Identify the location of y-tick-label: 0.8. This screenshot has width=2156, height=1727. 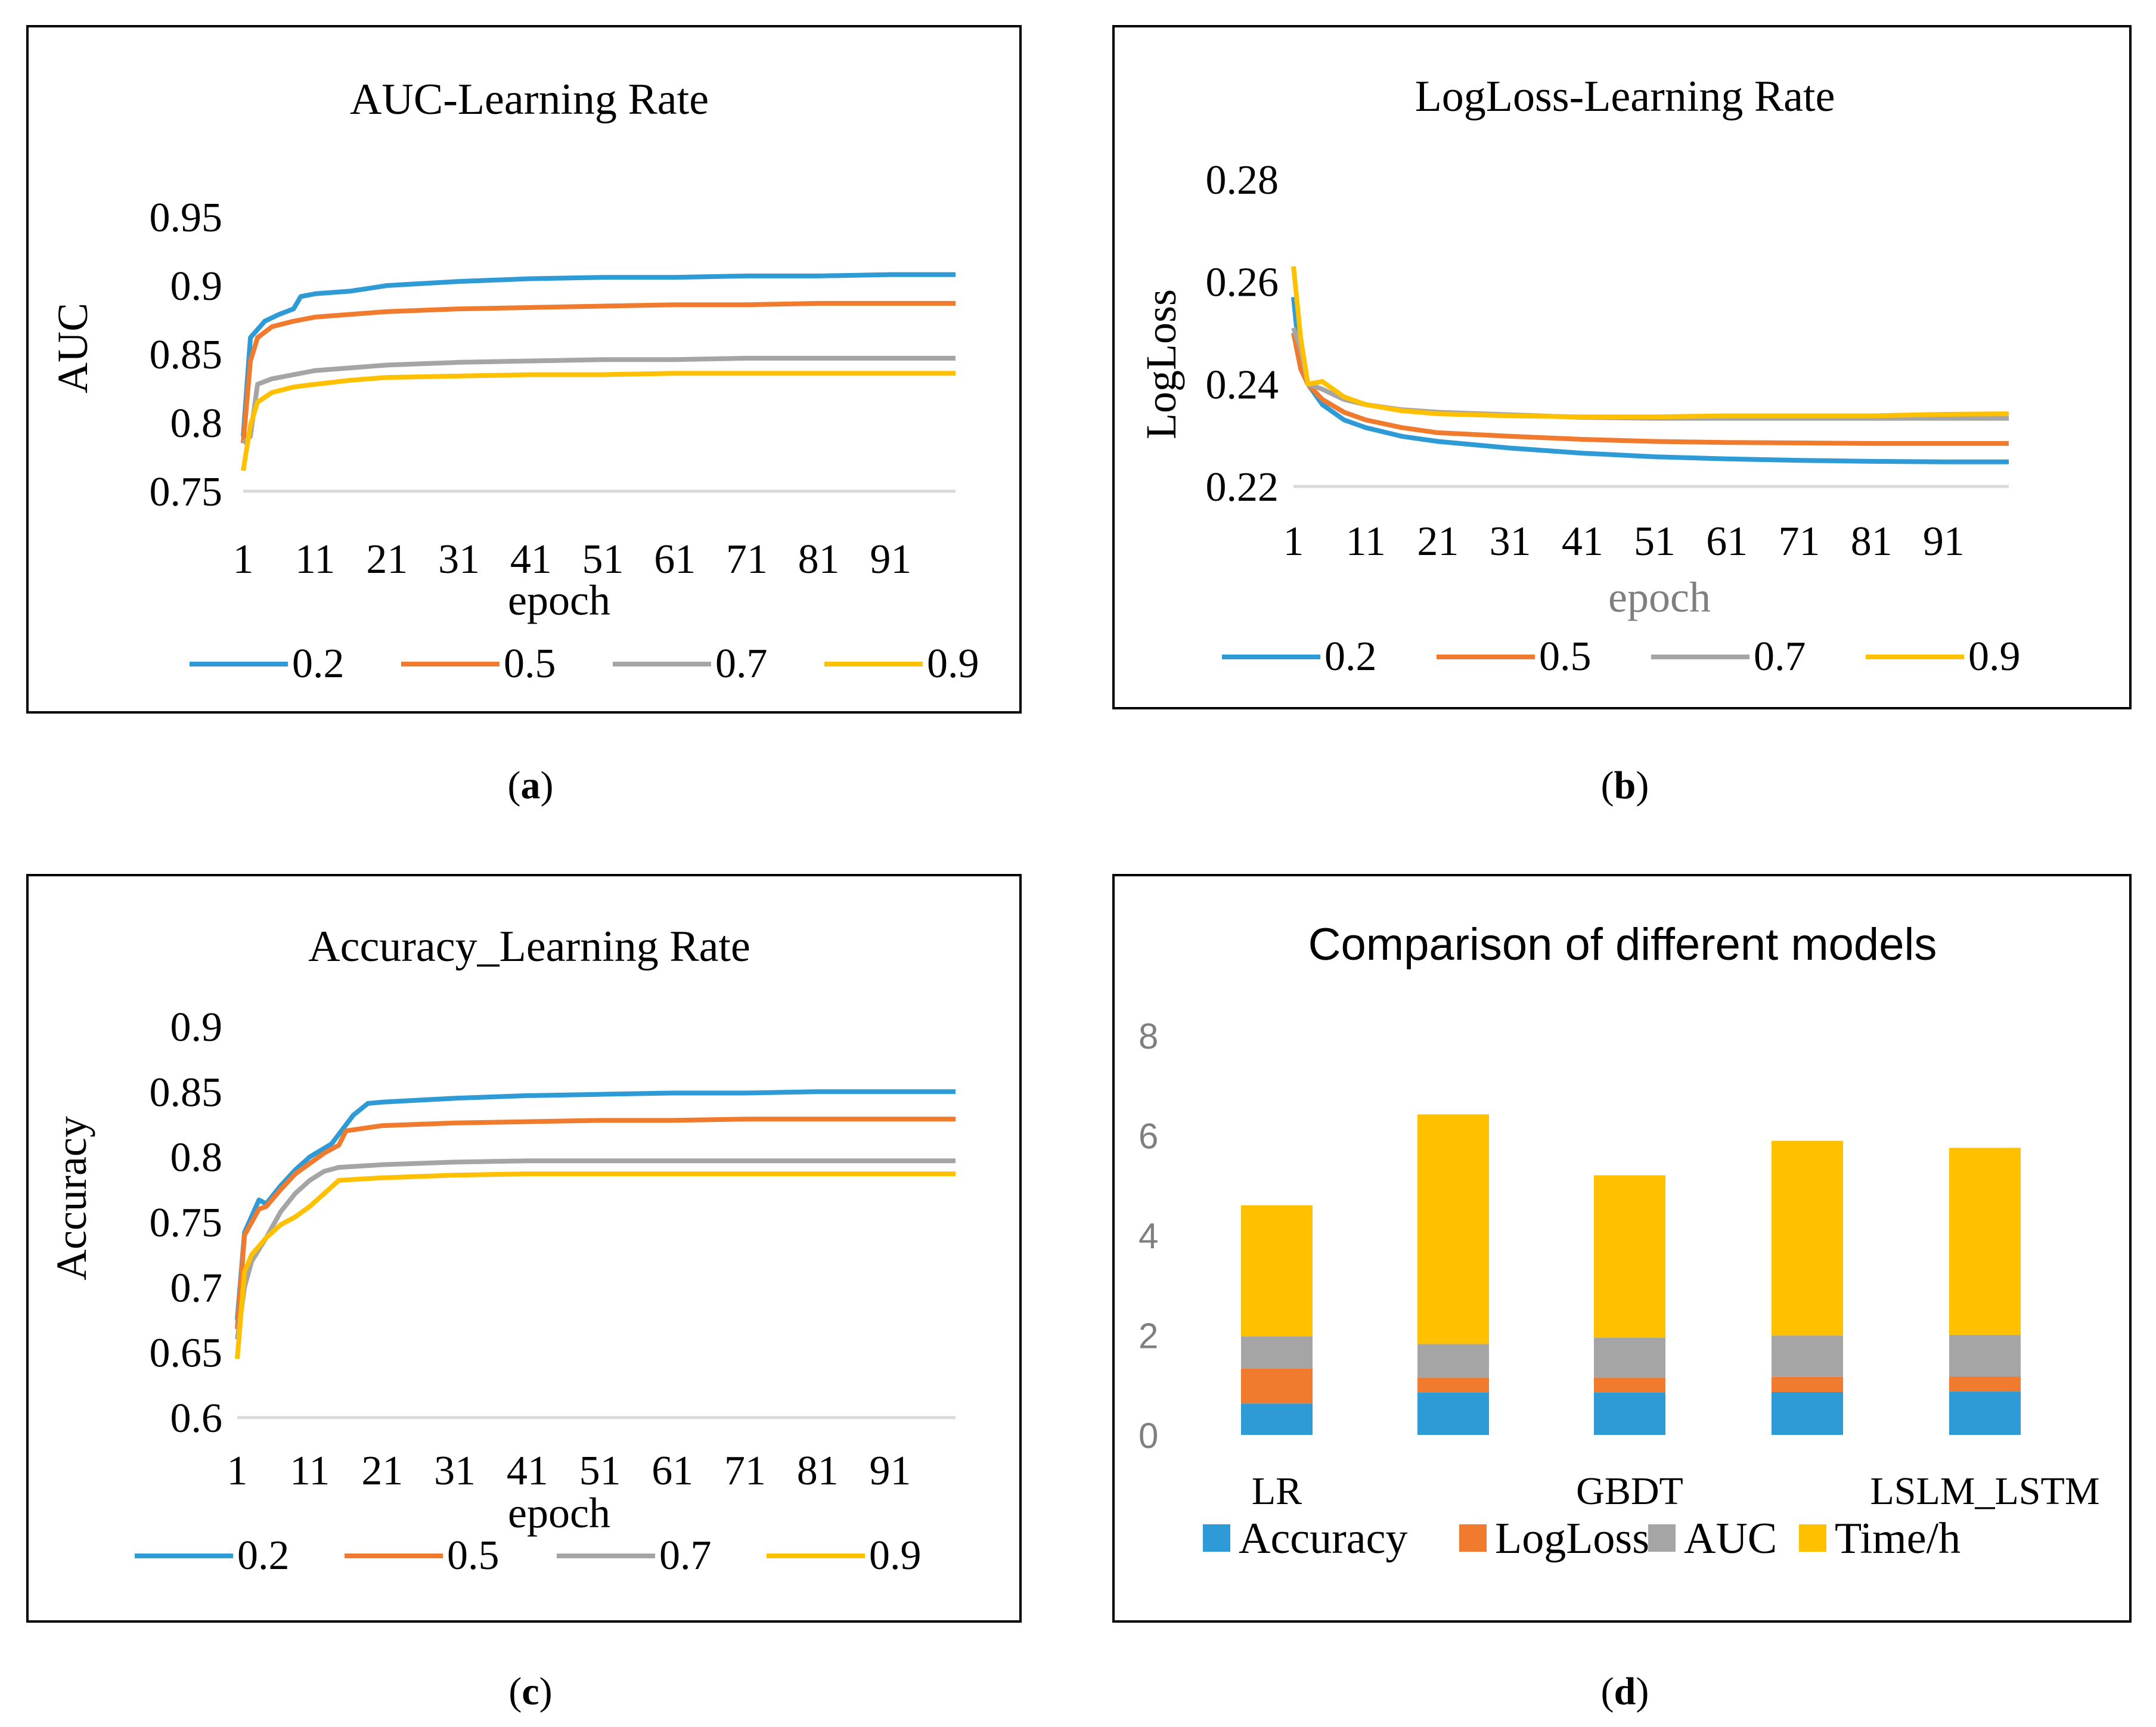
(196, 424).